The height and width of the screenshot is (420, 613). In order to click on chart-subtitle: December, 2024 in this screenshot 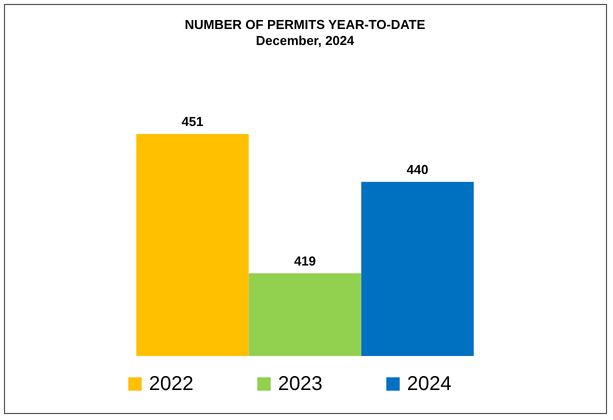, I will do `click(305, 40)`.